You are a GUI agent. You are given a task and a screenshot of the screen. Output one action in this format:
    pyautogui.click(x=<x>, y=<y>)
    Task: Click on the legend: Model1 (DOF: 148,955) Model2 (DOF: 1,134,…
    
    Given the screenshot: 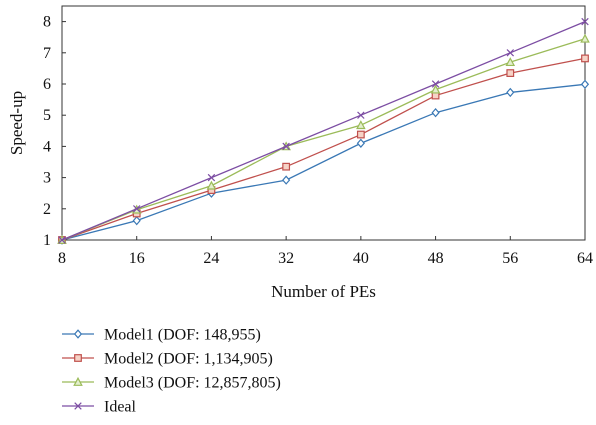 What is the action you would take?
    pyautogui.click(x=171, y=371)
    